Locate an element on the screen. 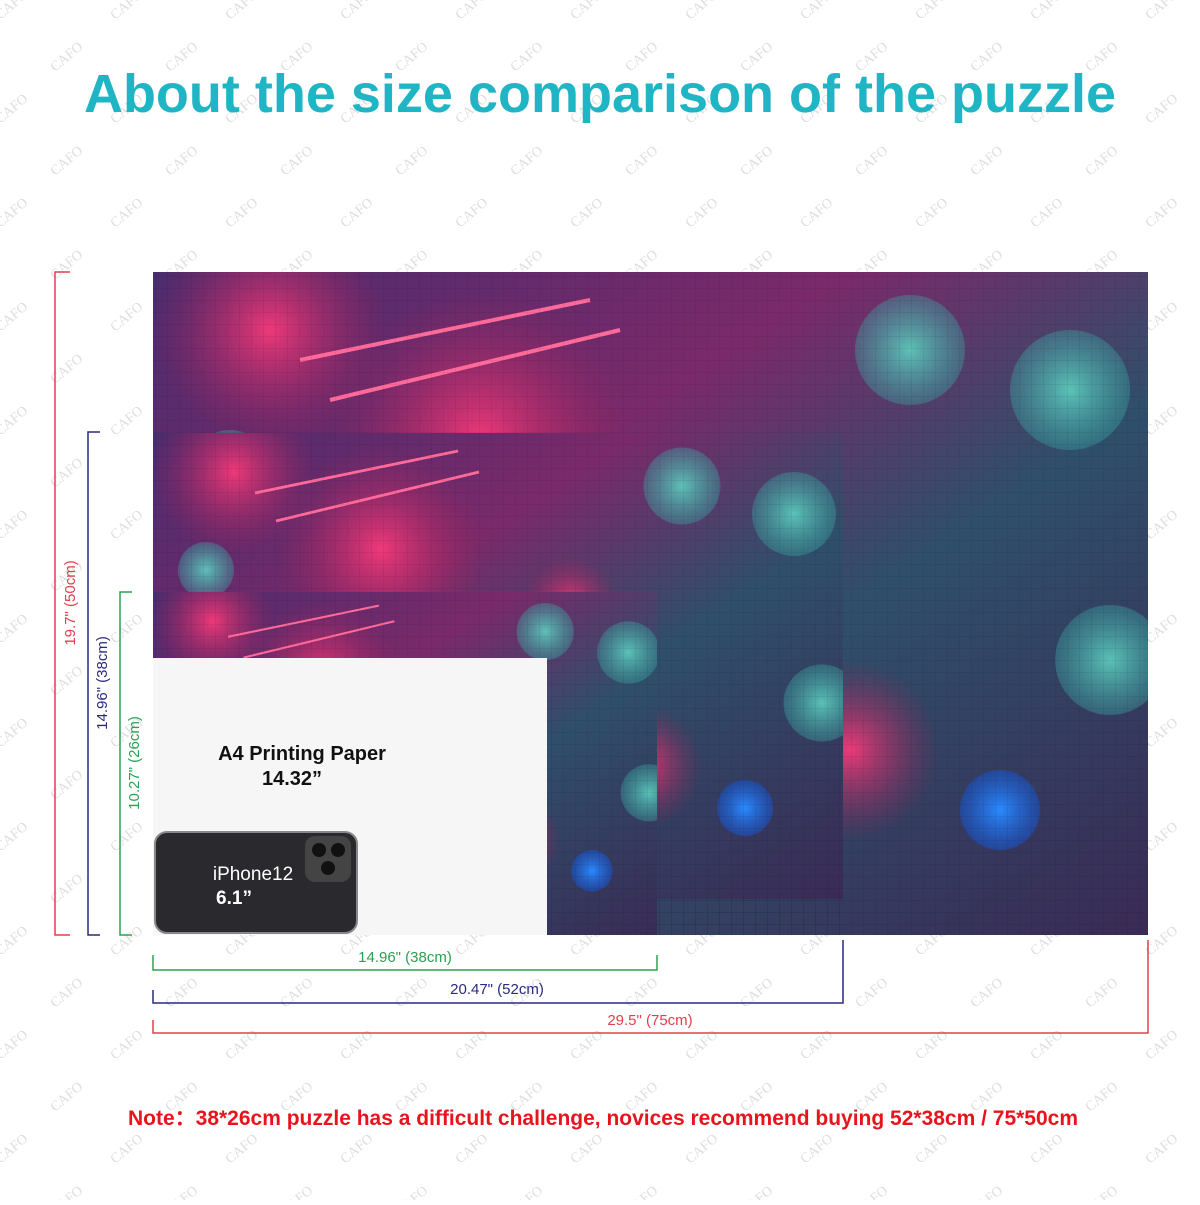 This screenshot has height=1205, width=1200. paper-label: A4 Printing Paper is located at coordinates (302, 754).